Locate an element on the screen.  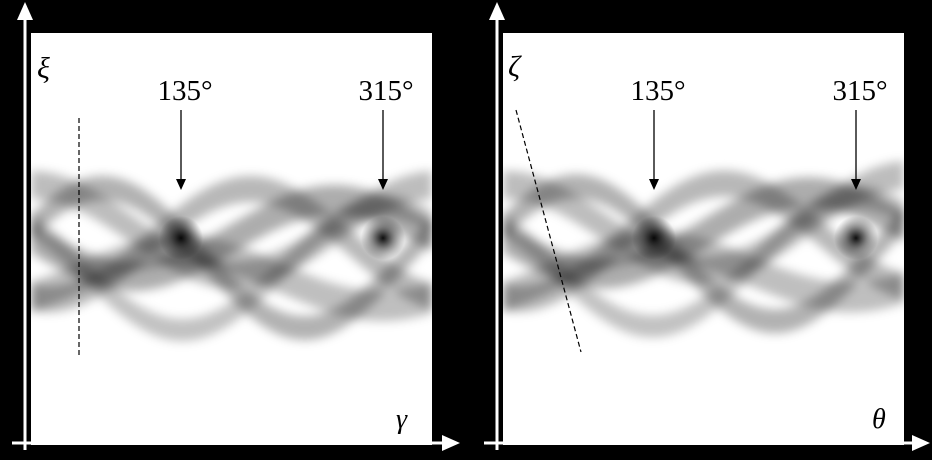
right-y-axis-label: ζ is located at coordinates (515, 66).